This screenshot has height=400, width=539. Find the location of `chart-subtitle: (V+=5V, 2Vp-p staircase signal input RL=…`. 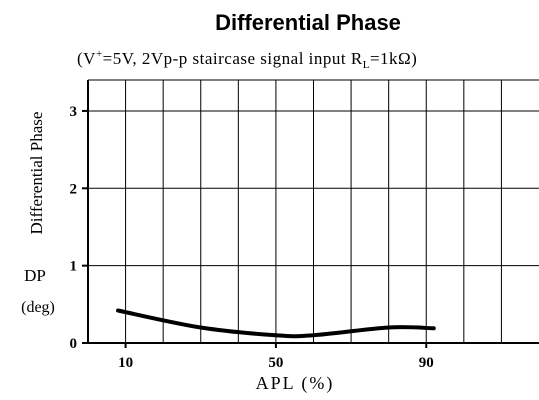

chart-subtitle: (V+=5V, 2Vp-p staircase signal input RL=… is located at coordinates (247, 59).